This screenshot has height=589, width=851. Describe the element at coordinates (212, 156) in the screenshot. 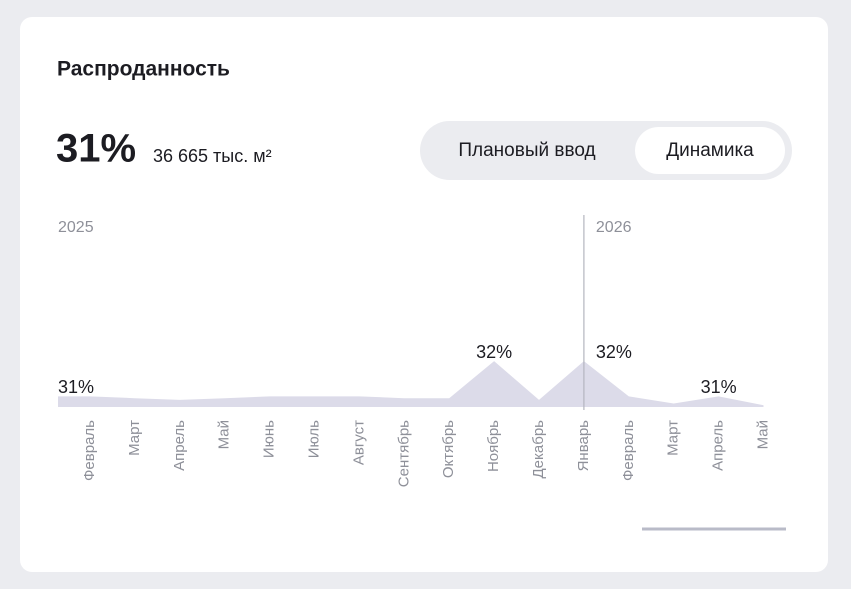

I see `summary-detail: 36 665 тыс. м²` at that location.